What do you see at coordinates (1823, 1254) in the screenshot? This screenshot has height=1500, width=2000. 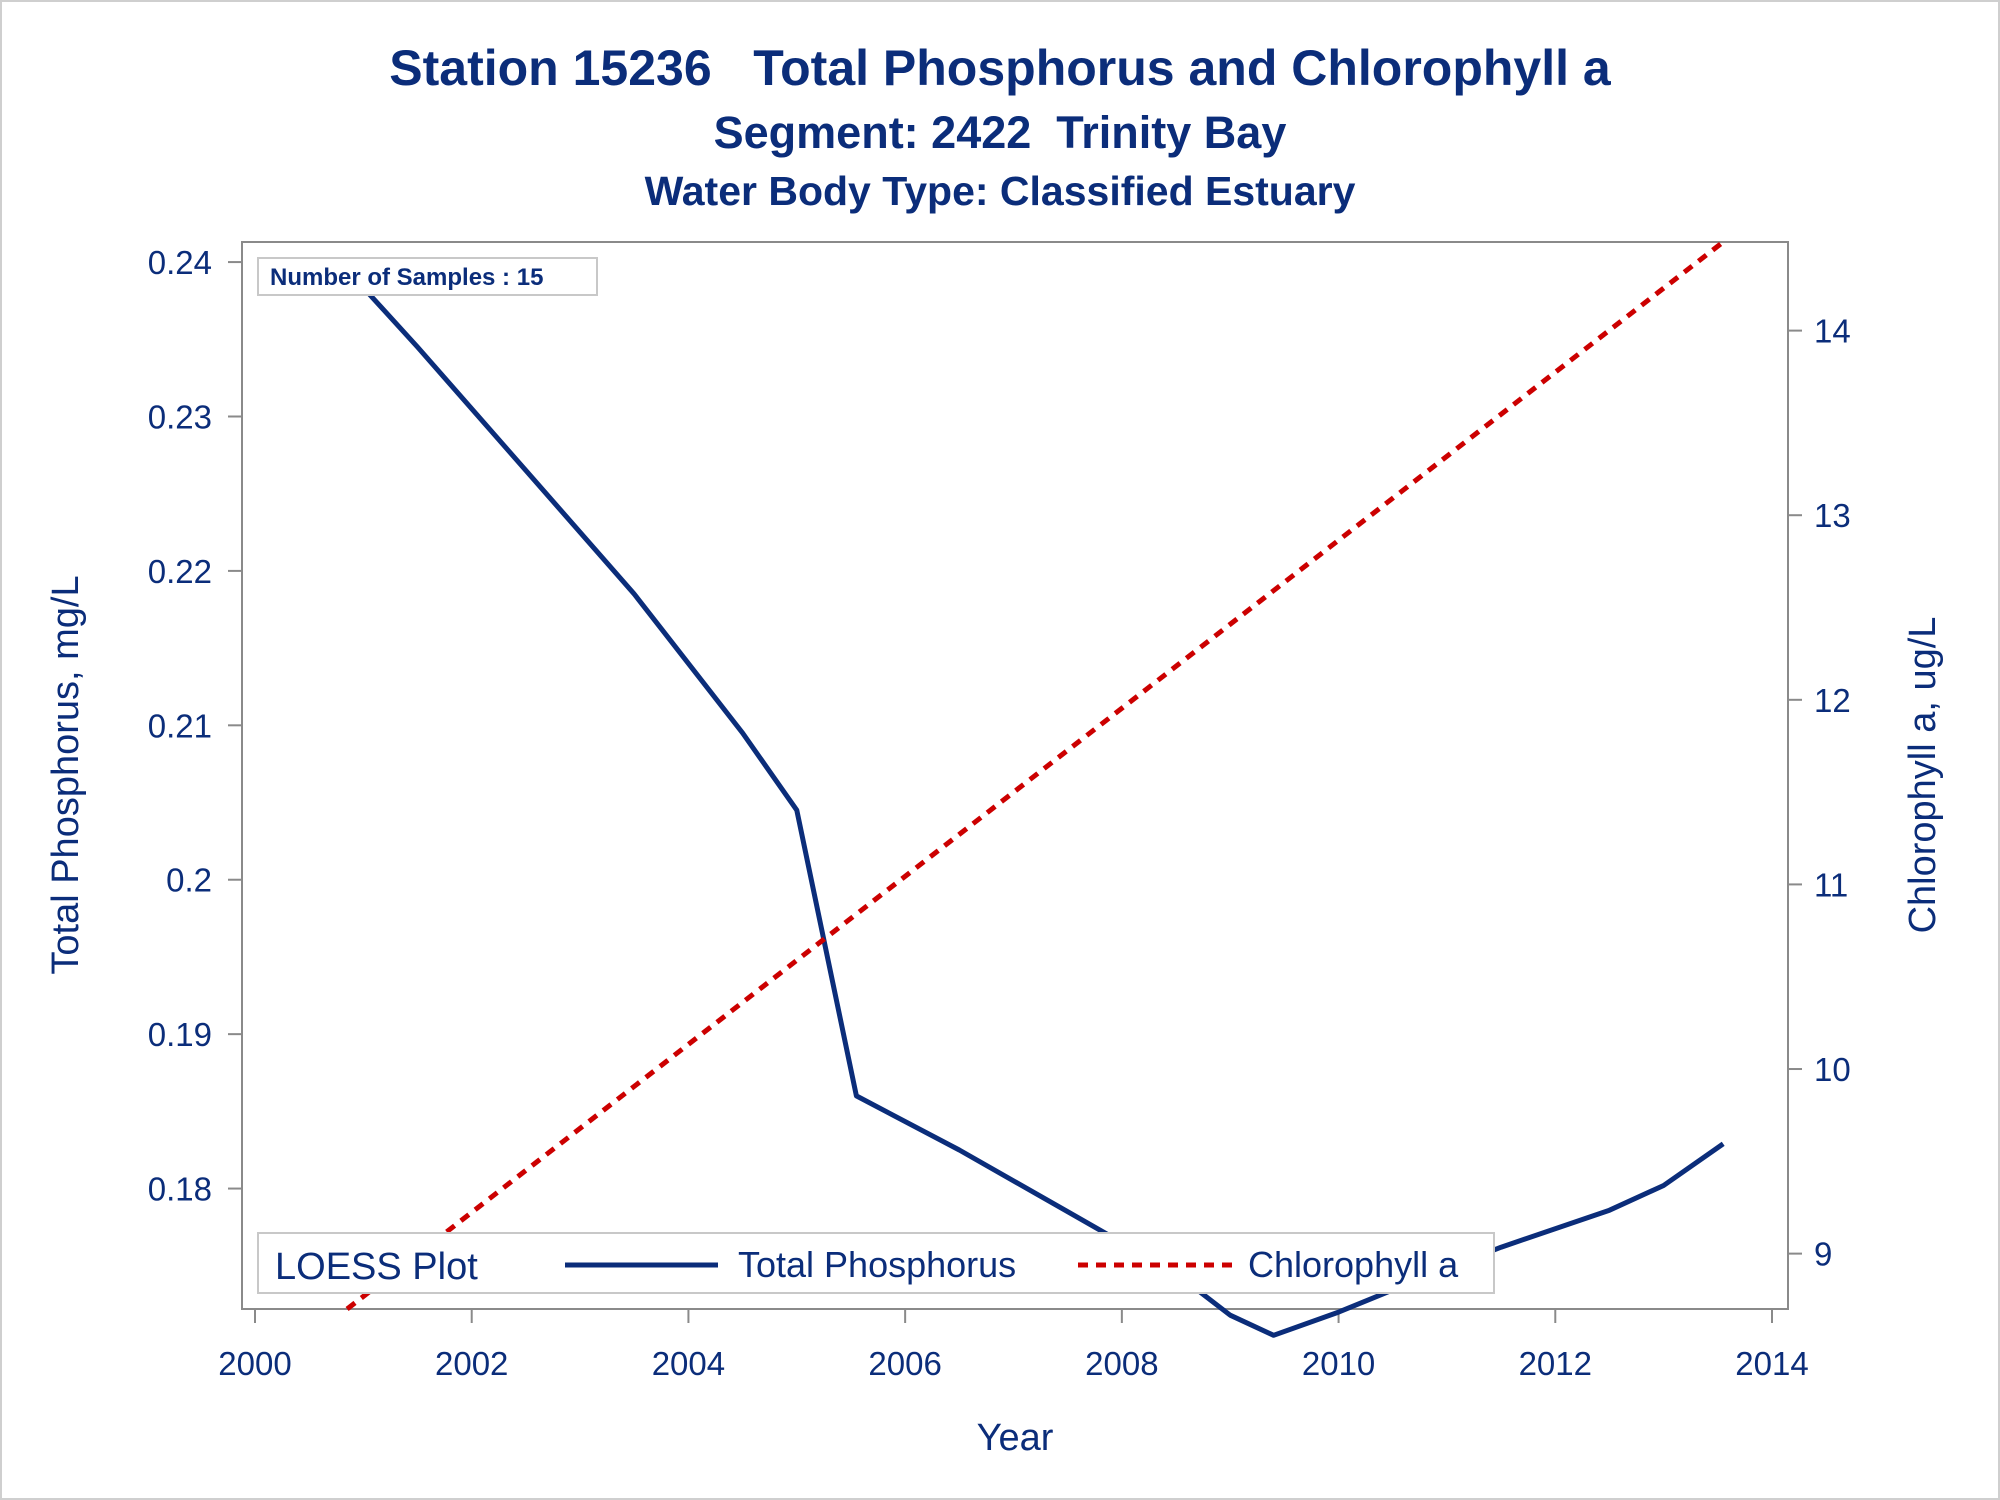 I see `y2-tick-label: 9` at bounding box center [1823, 1254].